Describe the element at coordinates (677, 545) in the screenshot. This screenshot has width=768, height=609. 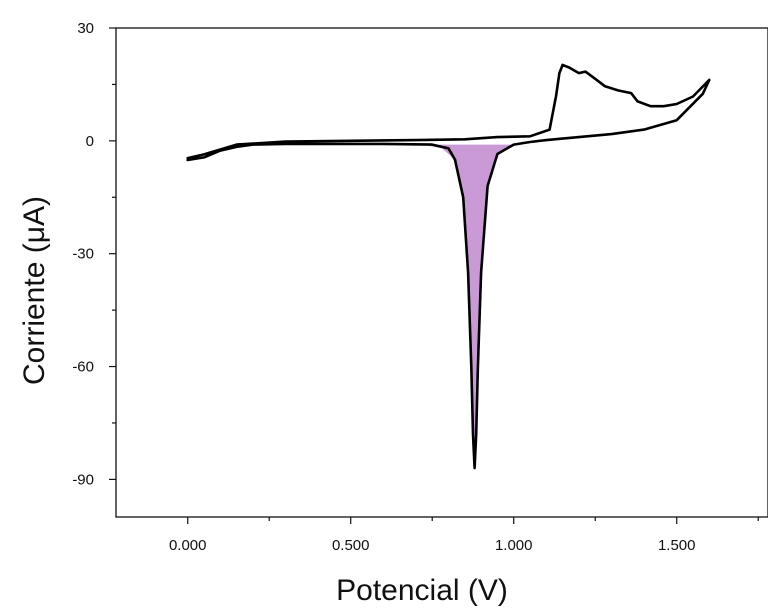
I see `x-tick-label: 1.500` at that location.